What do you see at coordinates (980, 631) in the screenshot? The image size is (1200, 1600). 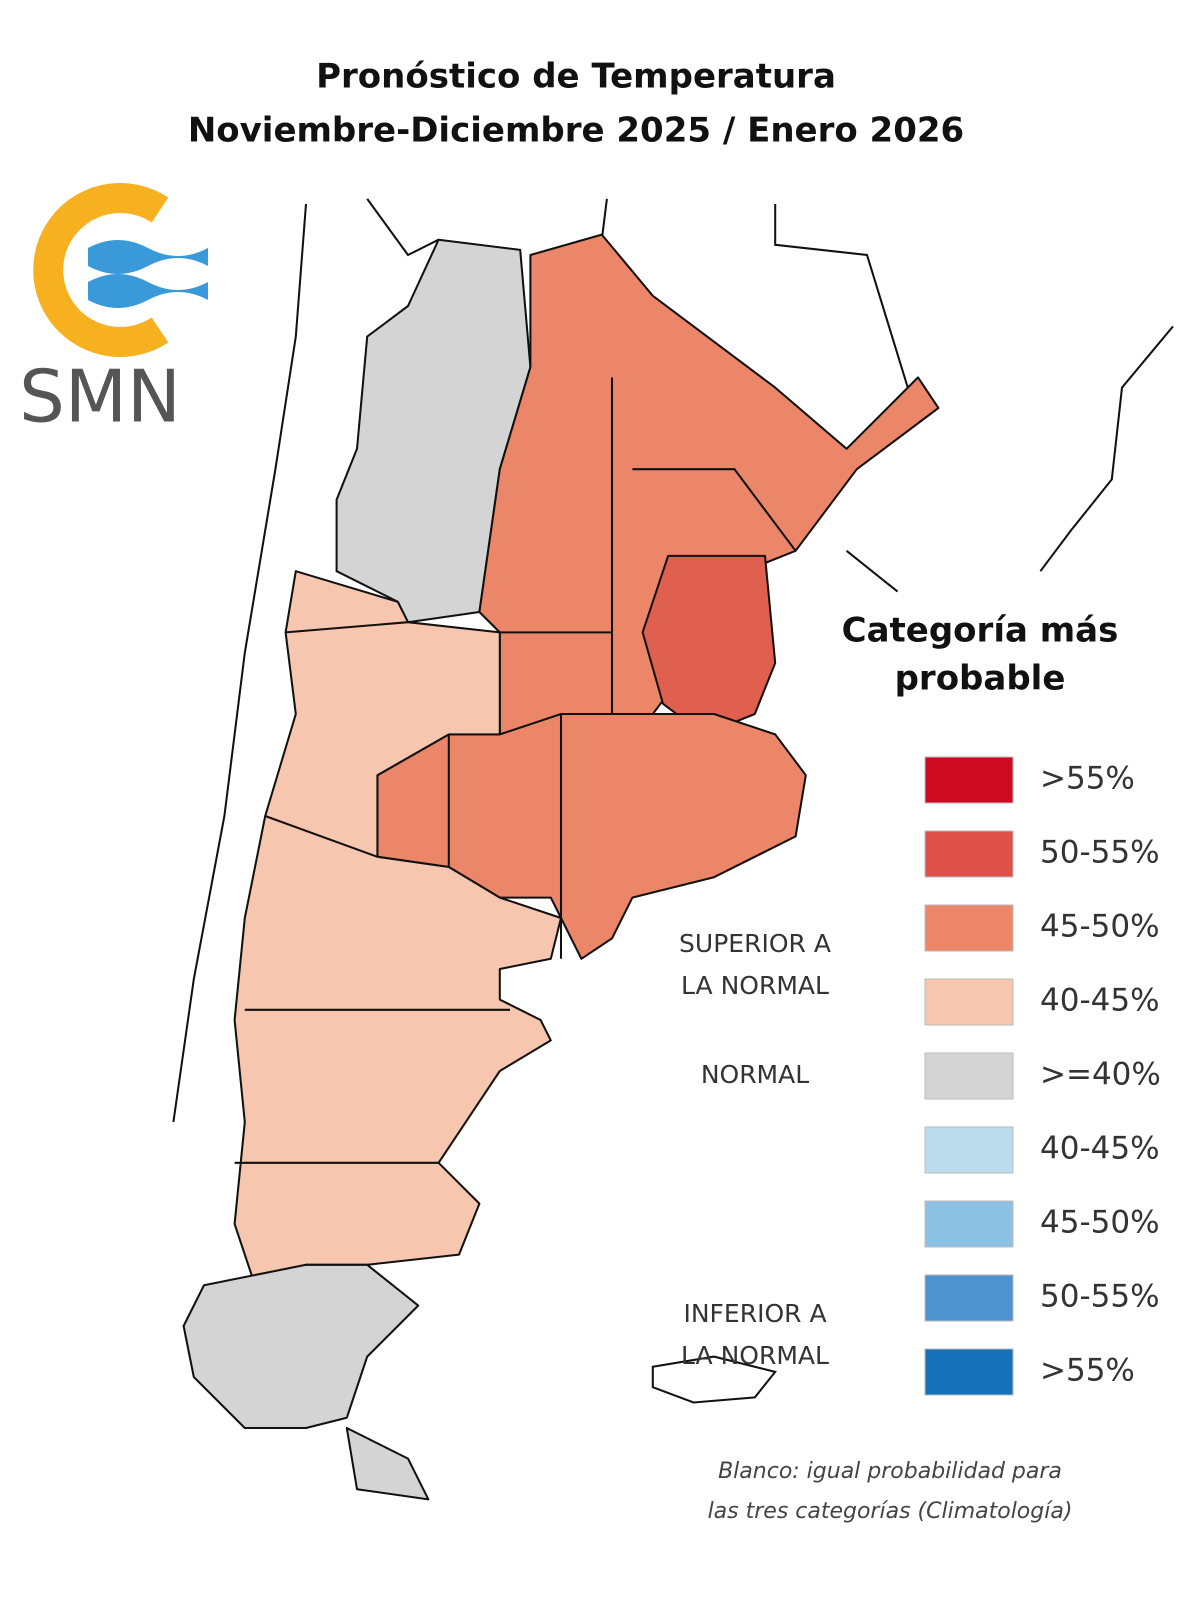 I see `legend-title: Categoría más` at bounding box center [980, 631].